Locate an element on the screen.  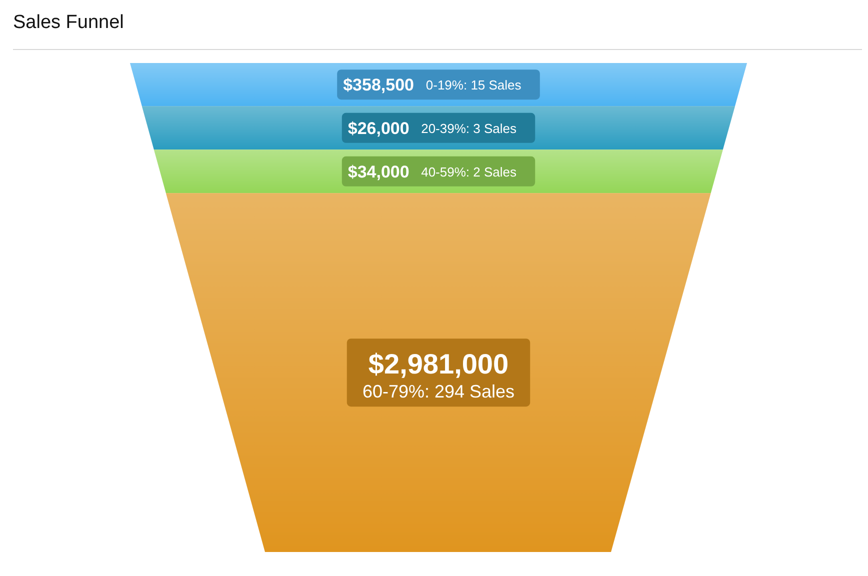
category-label: 0-19%: 15 Sales is located at coordinates (474, 85).